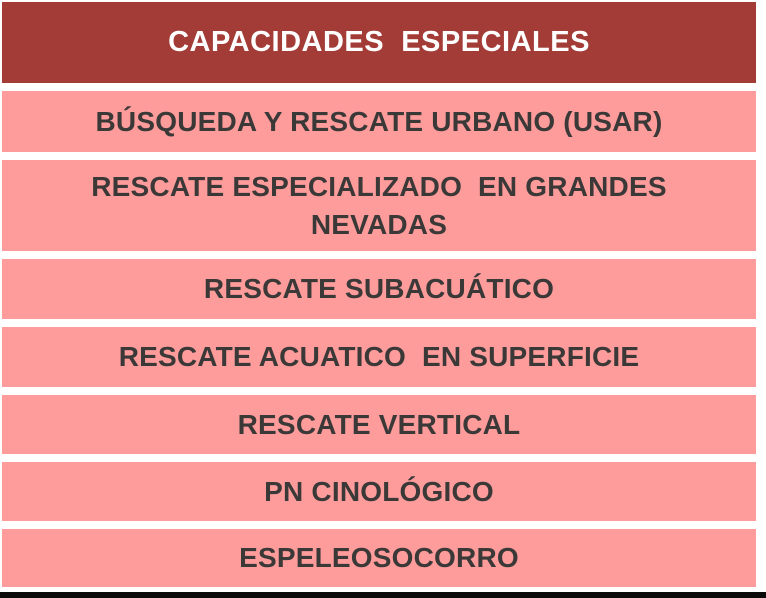 The image size is (766, 598). I want to click on row-label: PN CINOLÓGICO, so click(379, 491).